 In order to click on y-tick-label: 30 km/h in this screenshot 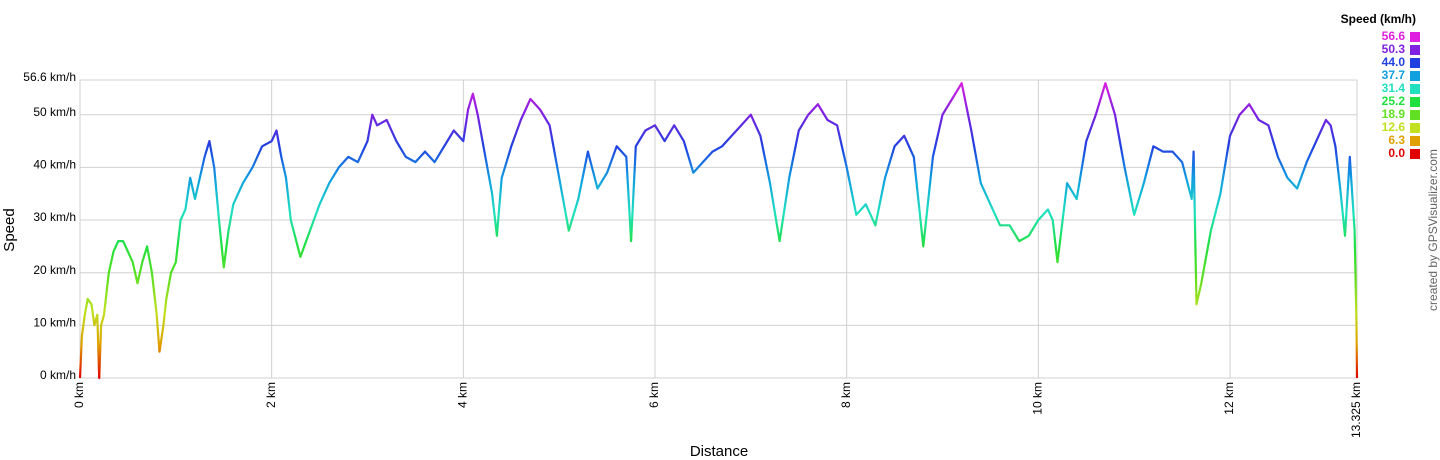, I will do `click(54, 217)`.